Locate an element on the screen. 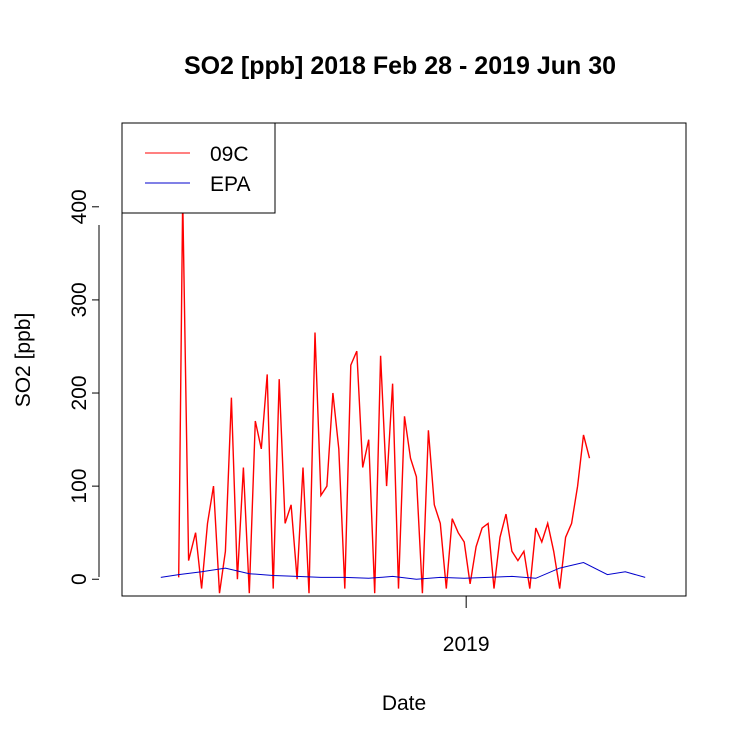 Image resolution: width=750 pixels, height=750 pixels. x-tick-label: 2019 is located at coordinates (466, 644).